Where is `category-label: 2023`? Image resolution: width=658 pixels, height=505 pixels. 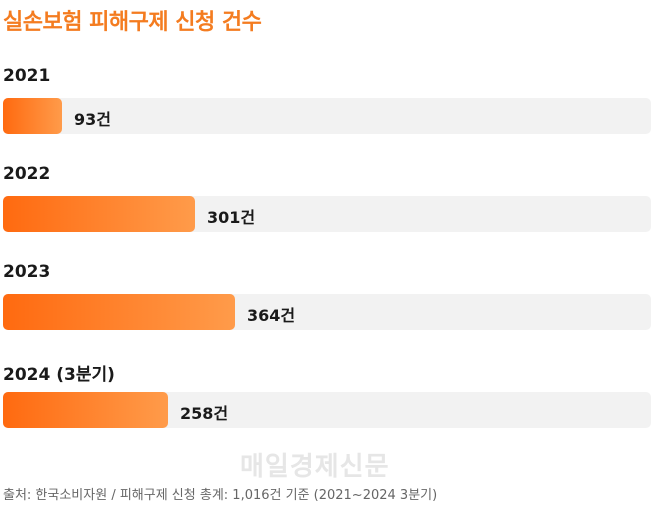
category-label: 2023 is located at coordinates (27, 272).